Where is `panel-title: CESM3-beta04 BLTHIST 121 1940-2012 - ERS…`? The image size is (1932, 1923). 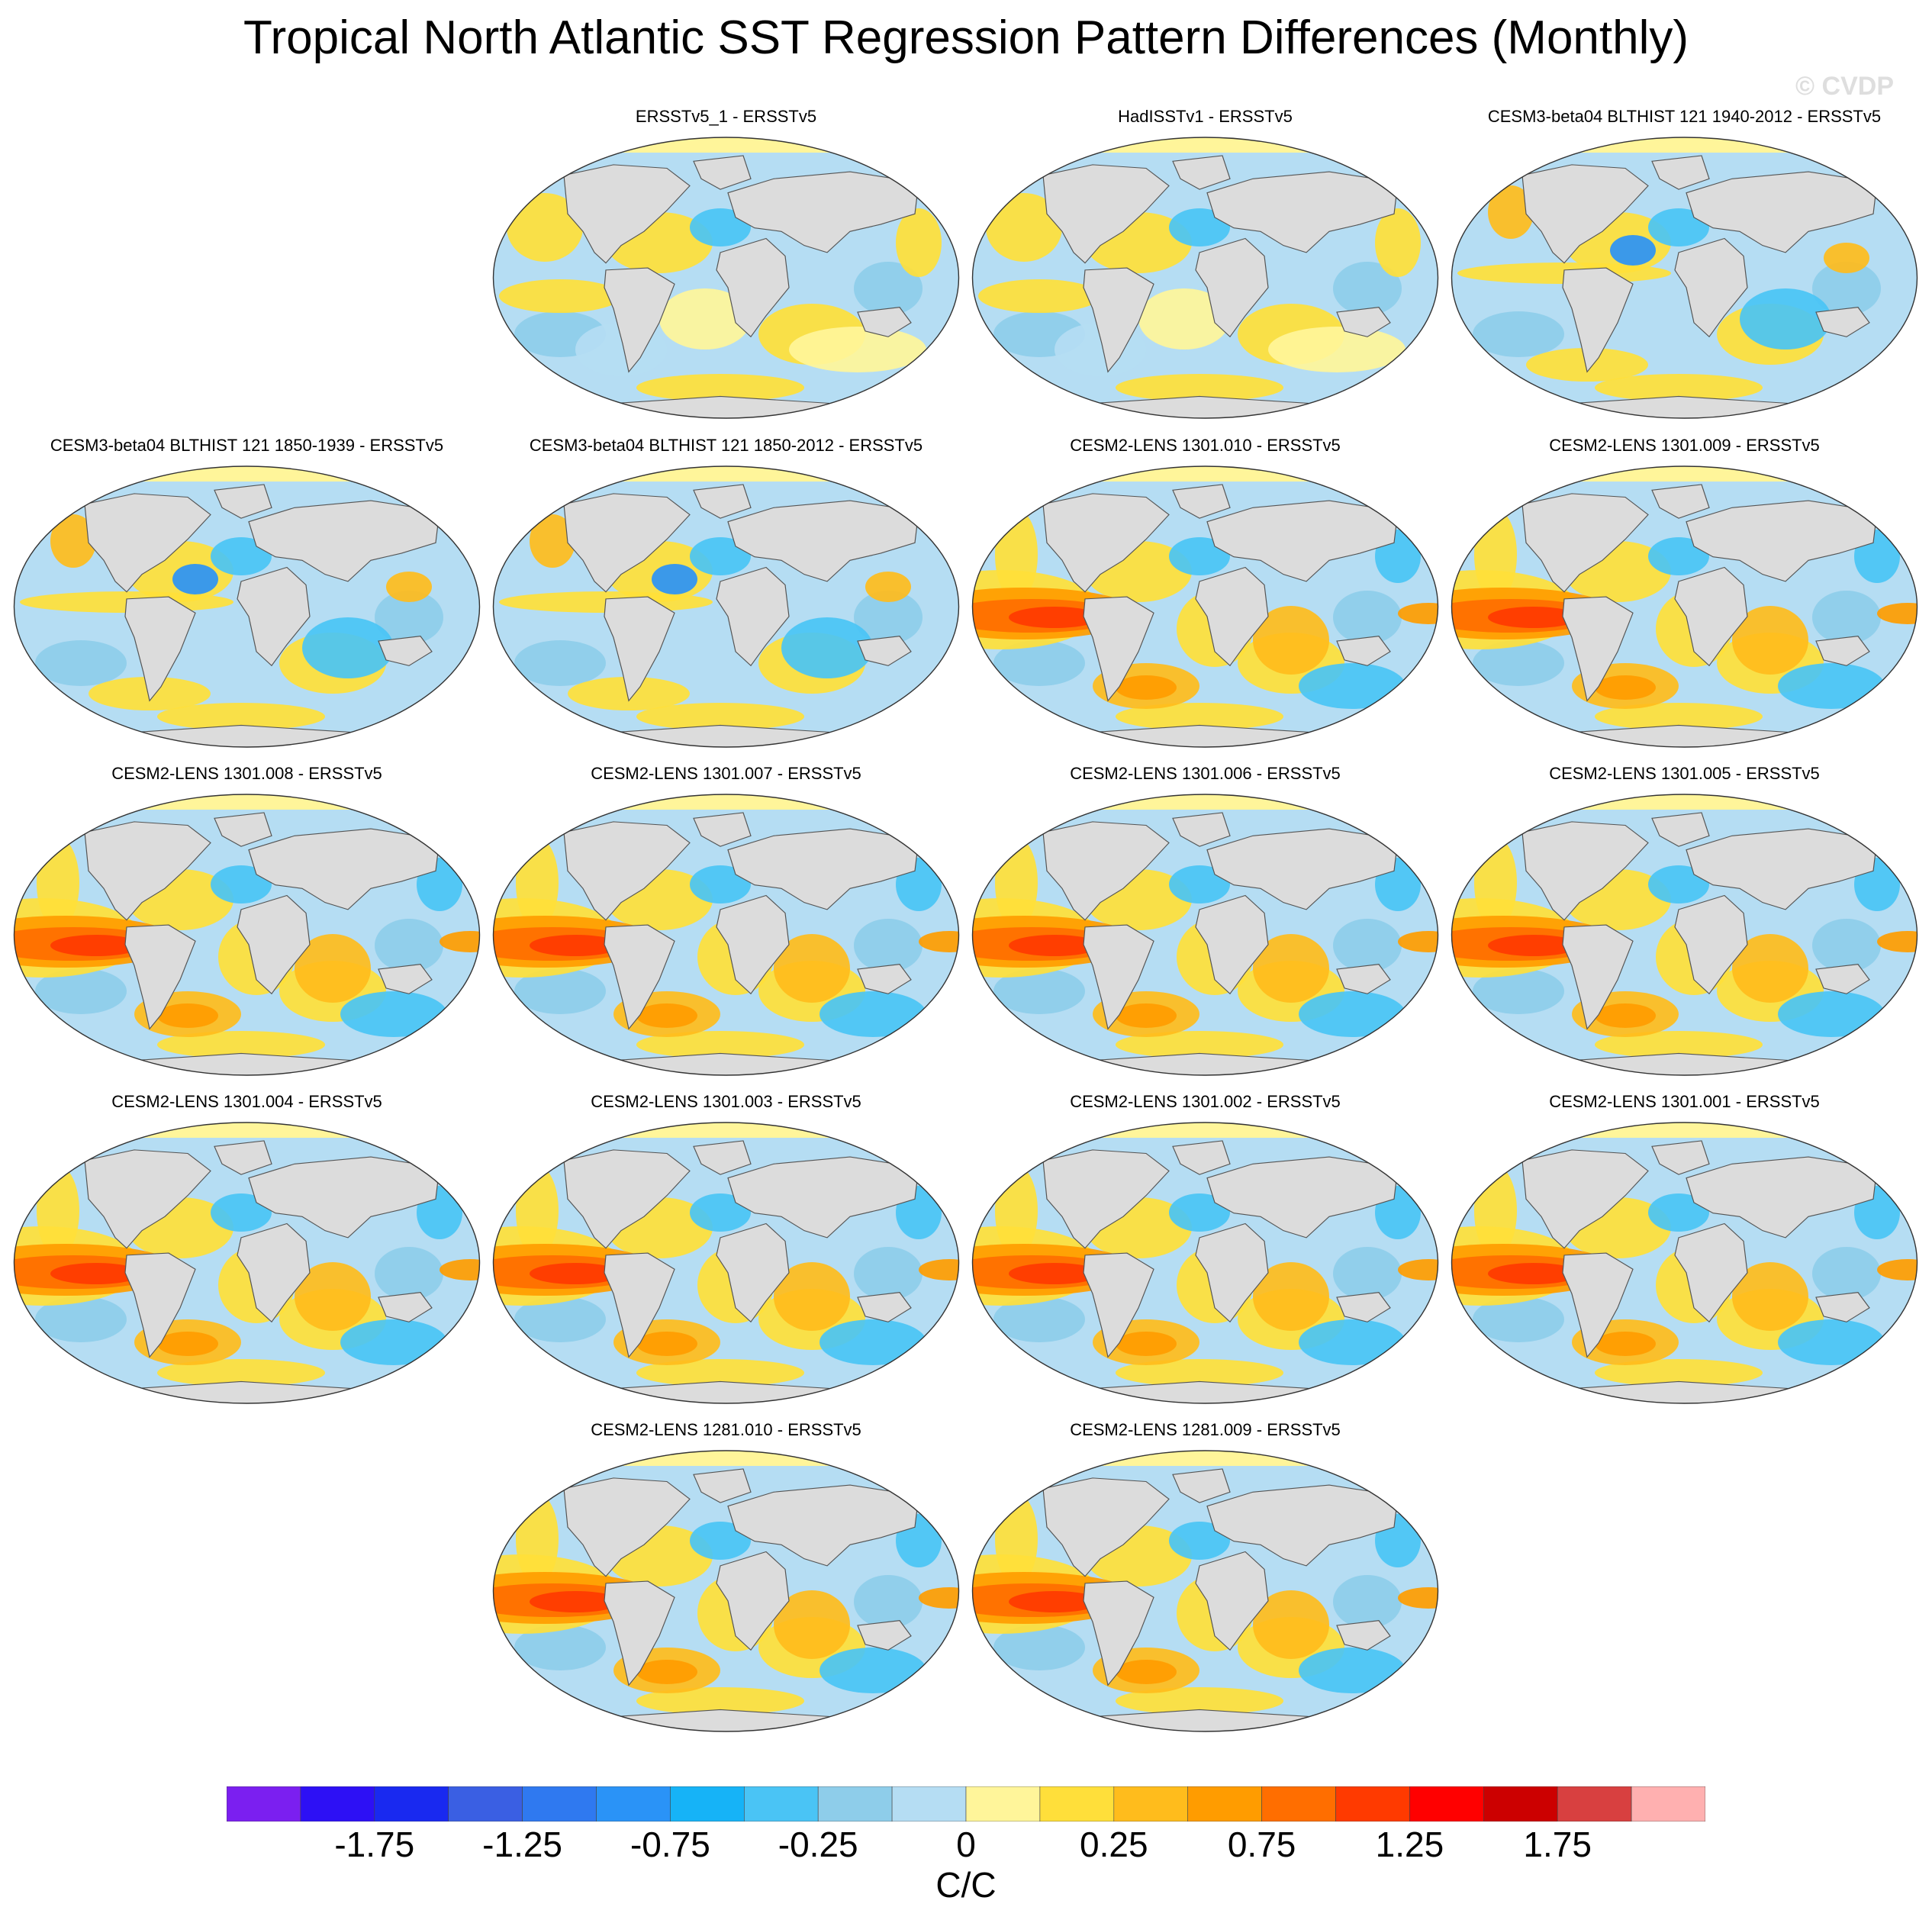 panel-title: CESM3-beta04 BLTHIST 121 1940-2012 - ERS… is located at coordinates (1684, 116).